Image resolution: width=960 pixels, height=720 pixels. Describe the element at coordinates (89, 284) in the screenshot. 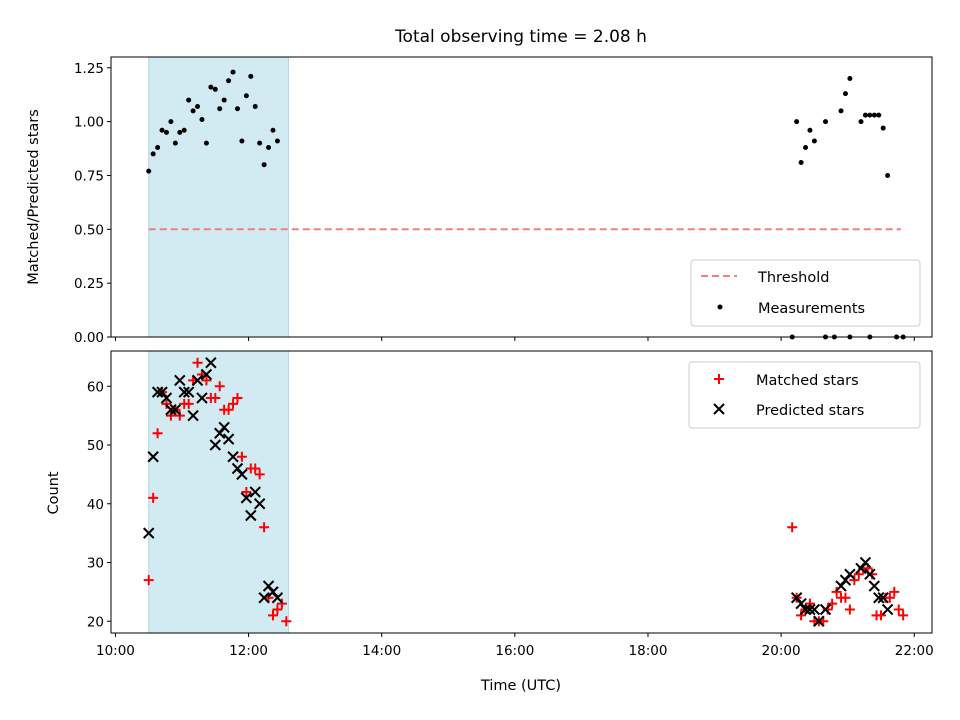

I see `top-y-tick-label: 0.25` at that location.